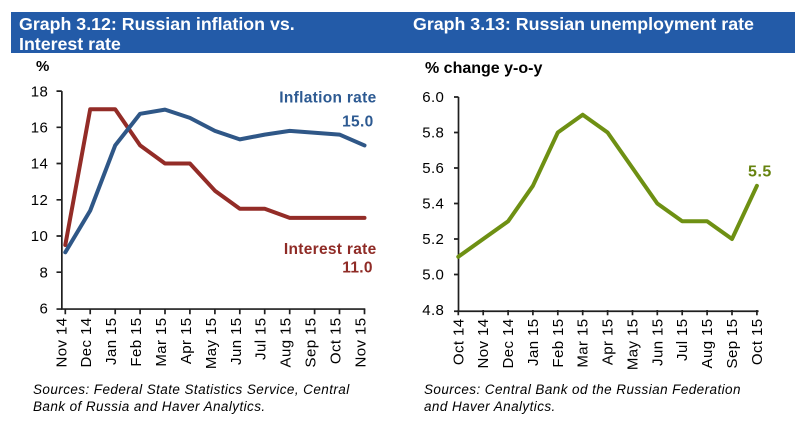 This screenshot has width=810, height=434. Describe the element at coordinates (433, 168) in the screenshot. I see `svg-text: 5.6` at that location.